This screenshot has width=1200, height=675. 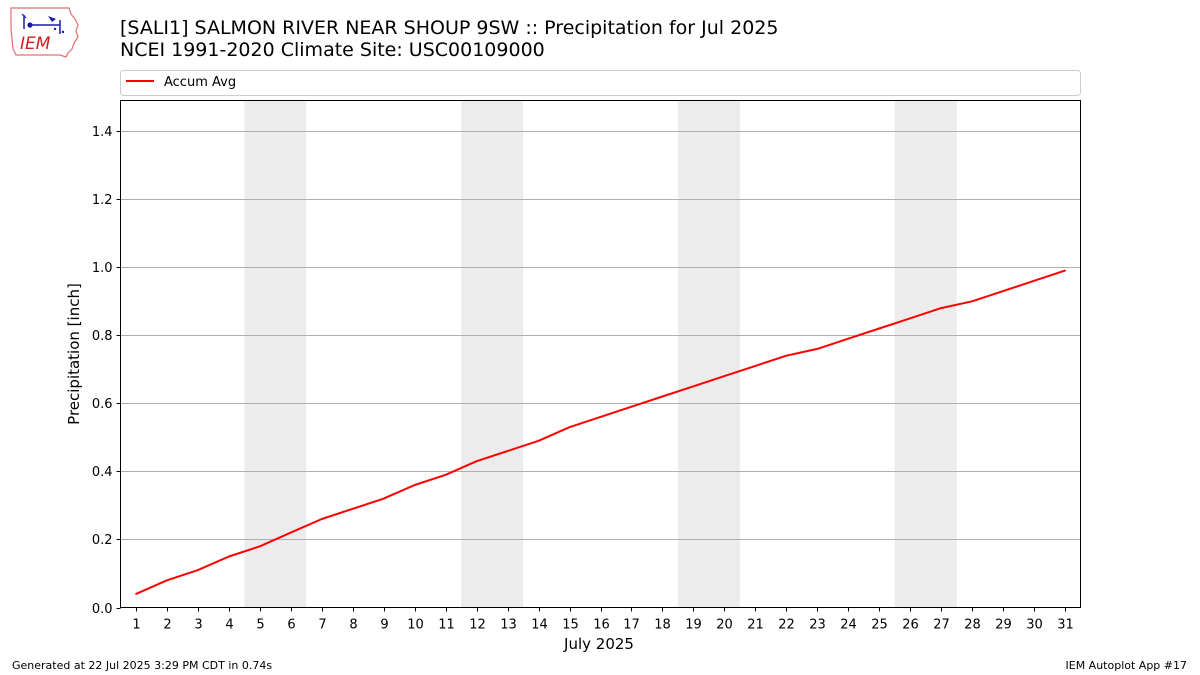 I want to click on y-axis-label: Precipitation [inch], so click(x=74, y=354).